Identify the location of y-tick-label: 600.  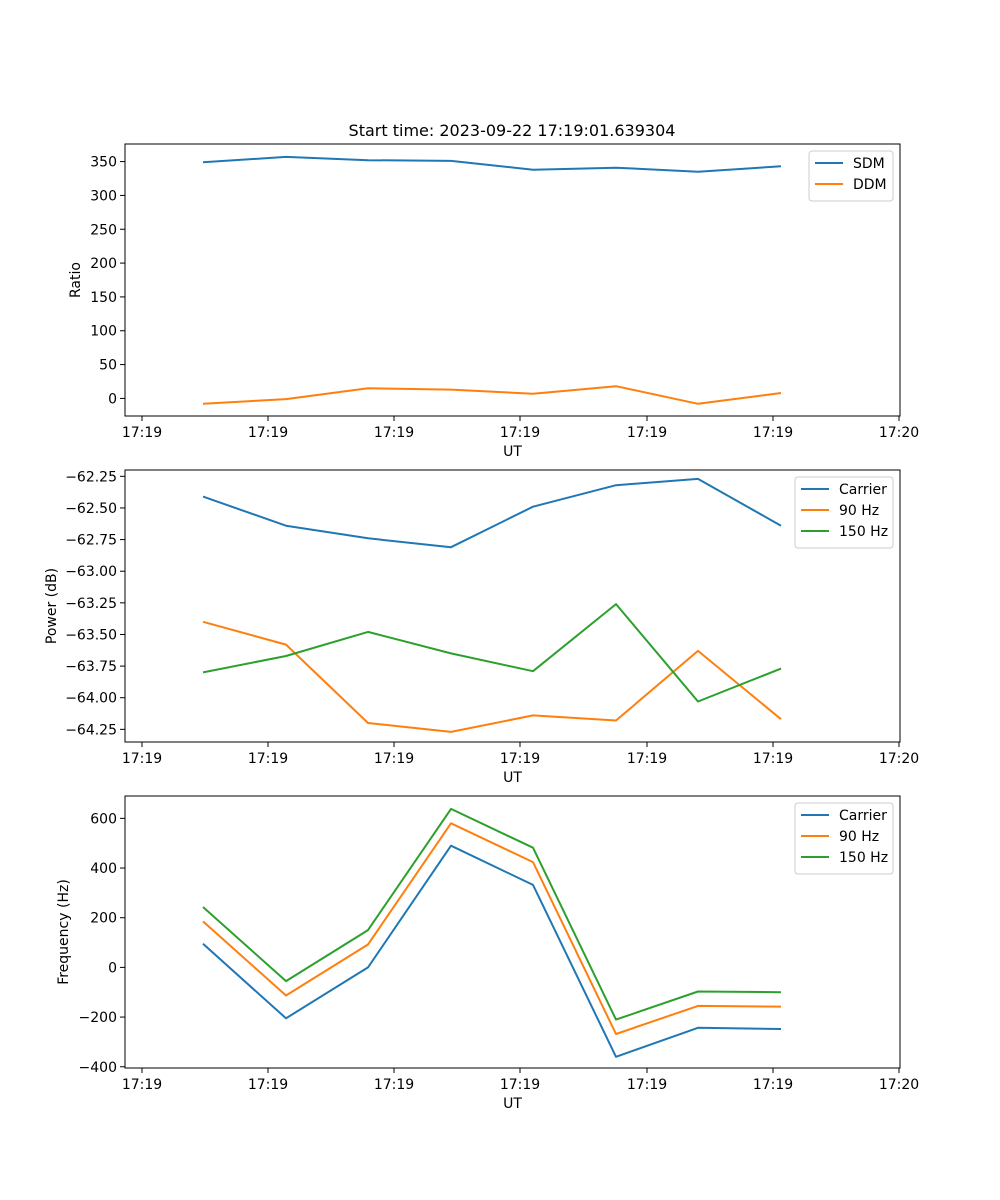
(103, 819).